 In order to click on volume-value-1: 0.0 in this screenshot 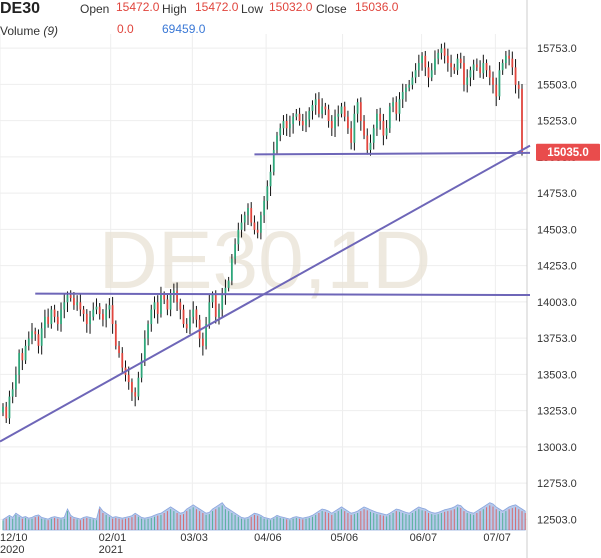, I will do `click(125, 29)`.